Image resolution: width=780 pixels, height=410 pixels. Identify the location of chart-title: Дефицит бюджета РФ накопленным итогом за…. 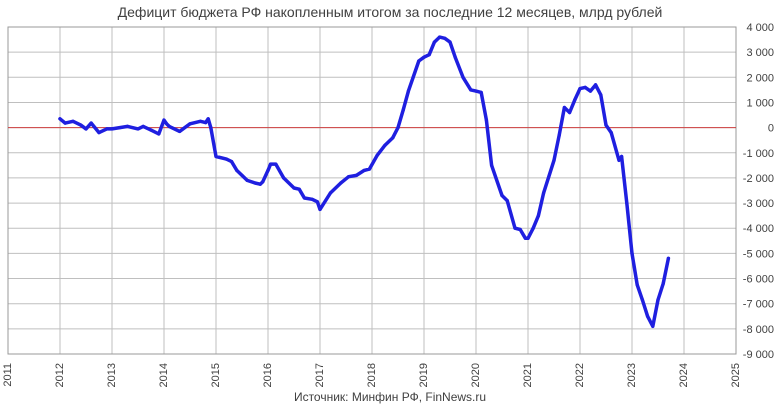
(390, 12).